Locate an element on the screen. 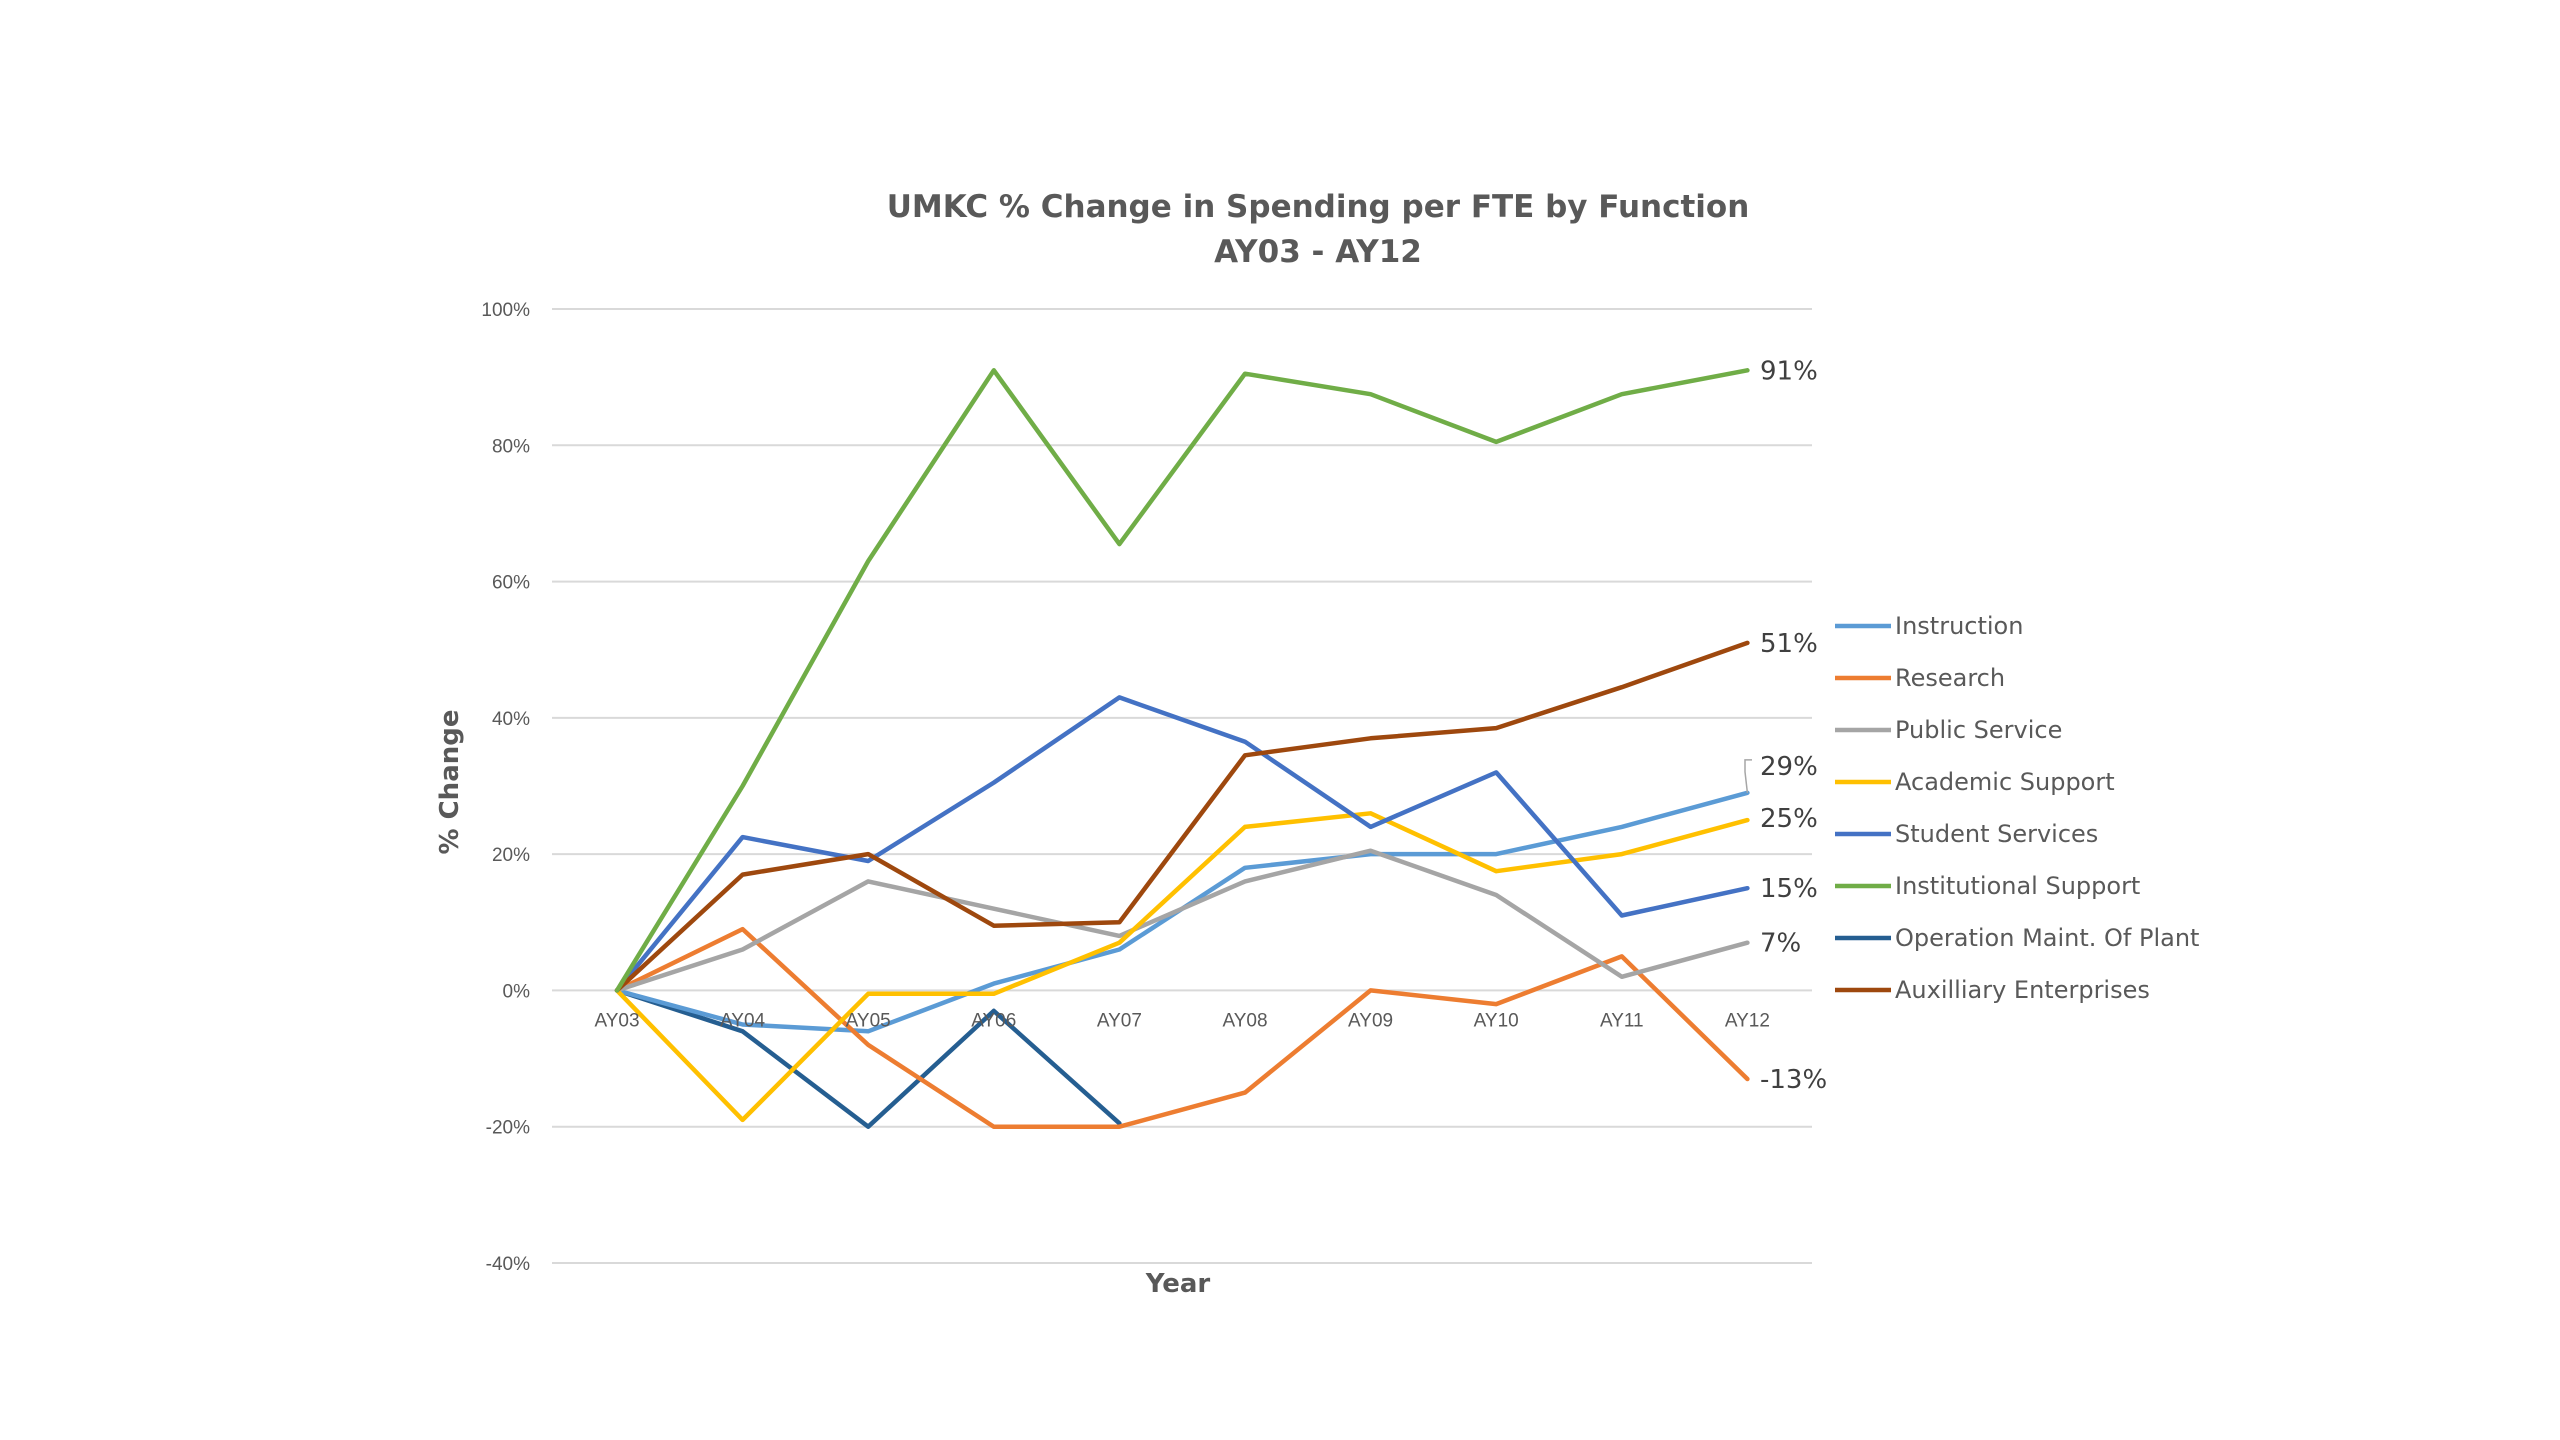 This screenshot has height=1440, width=2560. end-label: 51% is located at coordinates (1789, 644).